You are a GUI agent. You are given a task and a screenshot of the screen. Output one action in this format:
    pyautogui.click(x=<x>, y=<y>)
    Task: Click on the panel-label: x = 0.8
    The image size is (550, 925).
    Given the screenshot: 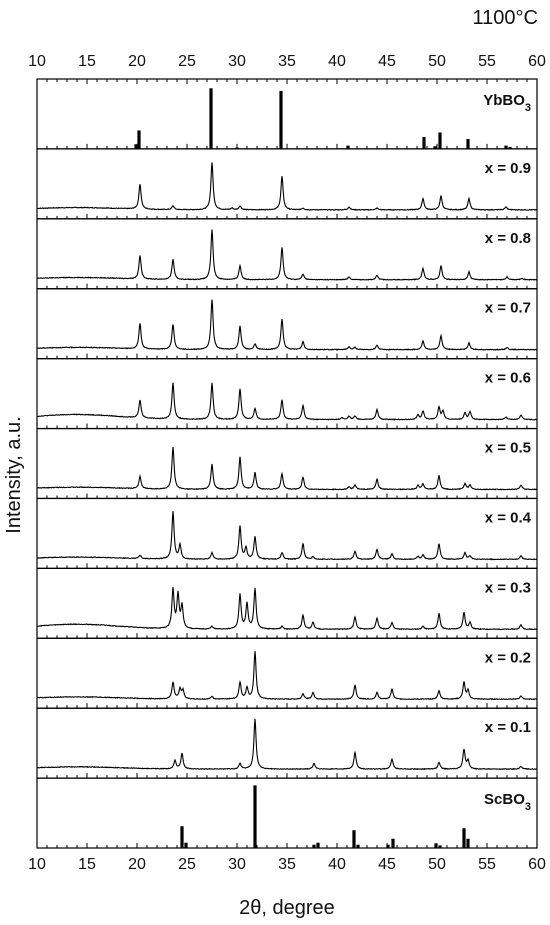 What is the action you would take?
    pyautogui.click(x=508, y=238)
    